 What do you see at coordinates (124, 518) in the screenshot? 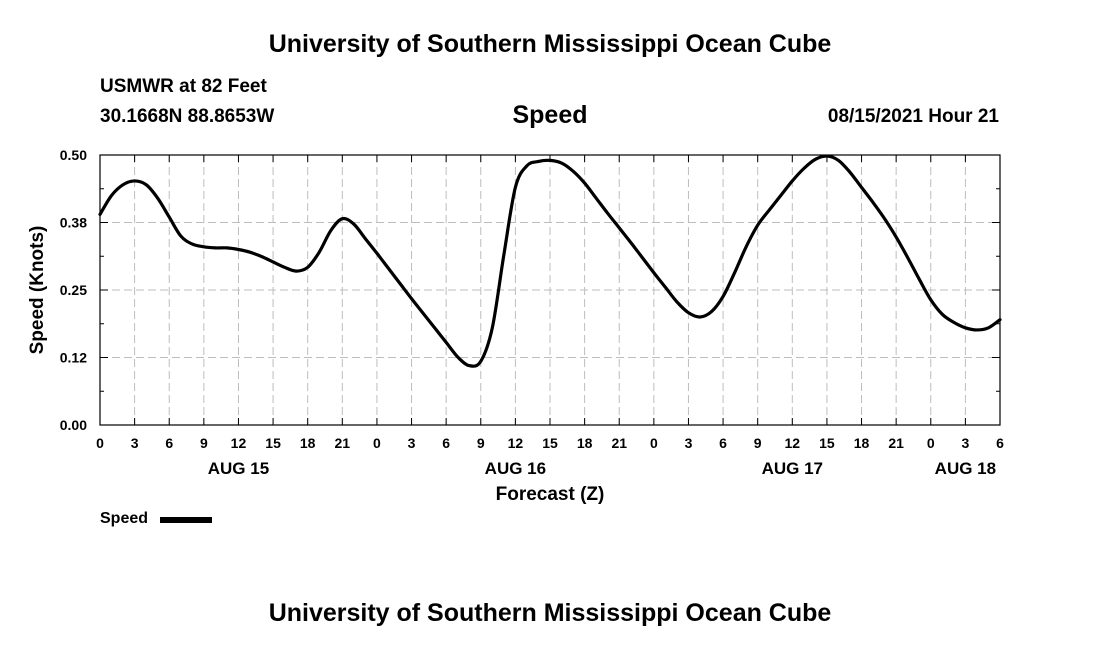
I see `legend-label: Speed` at bounding box center [124, 518].